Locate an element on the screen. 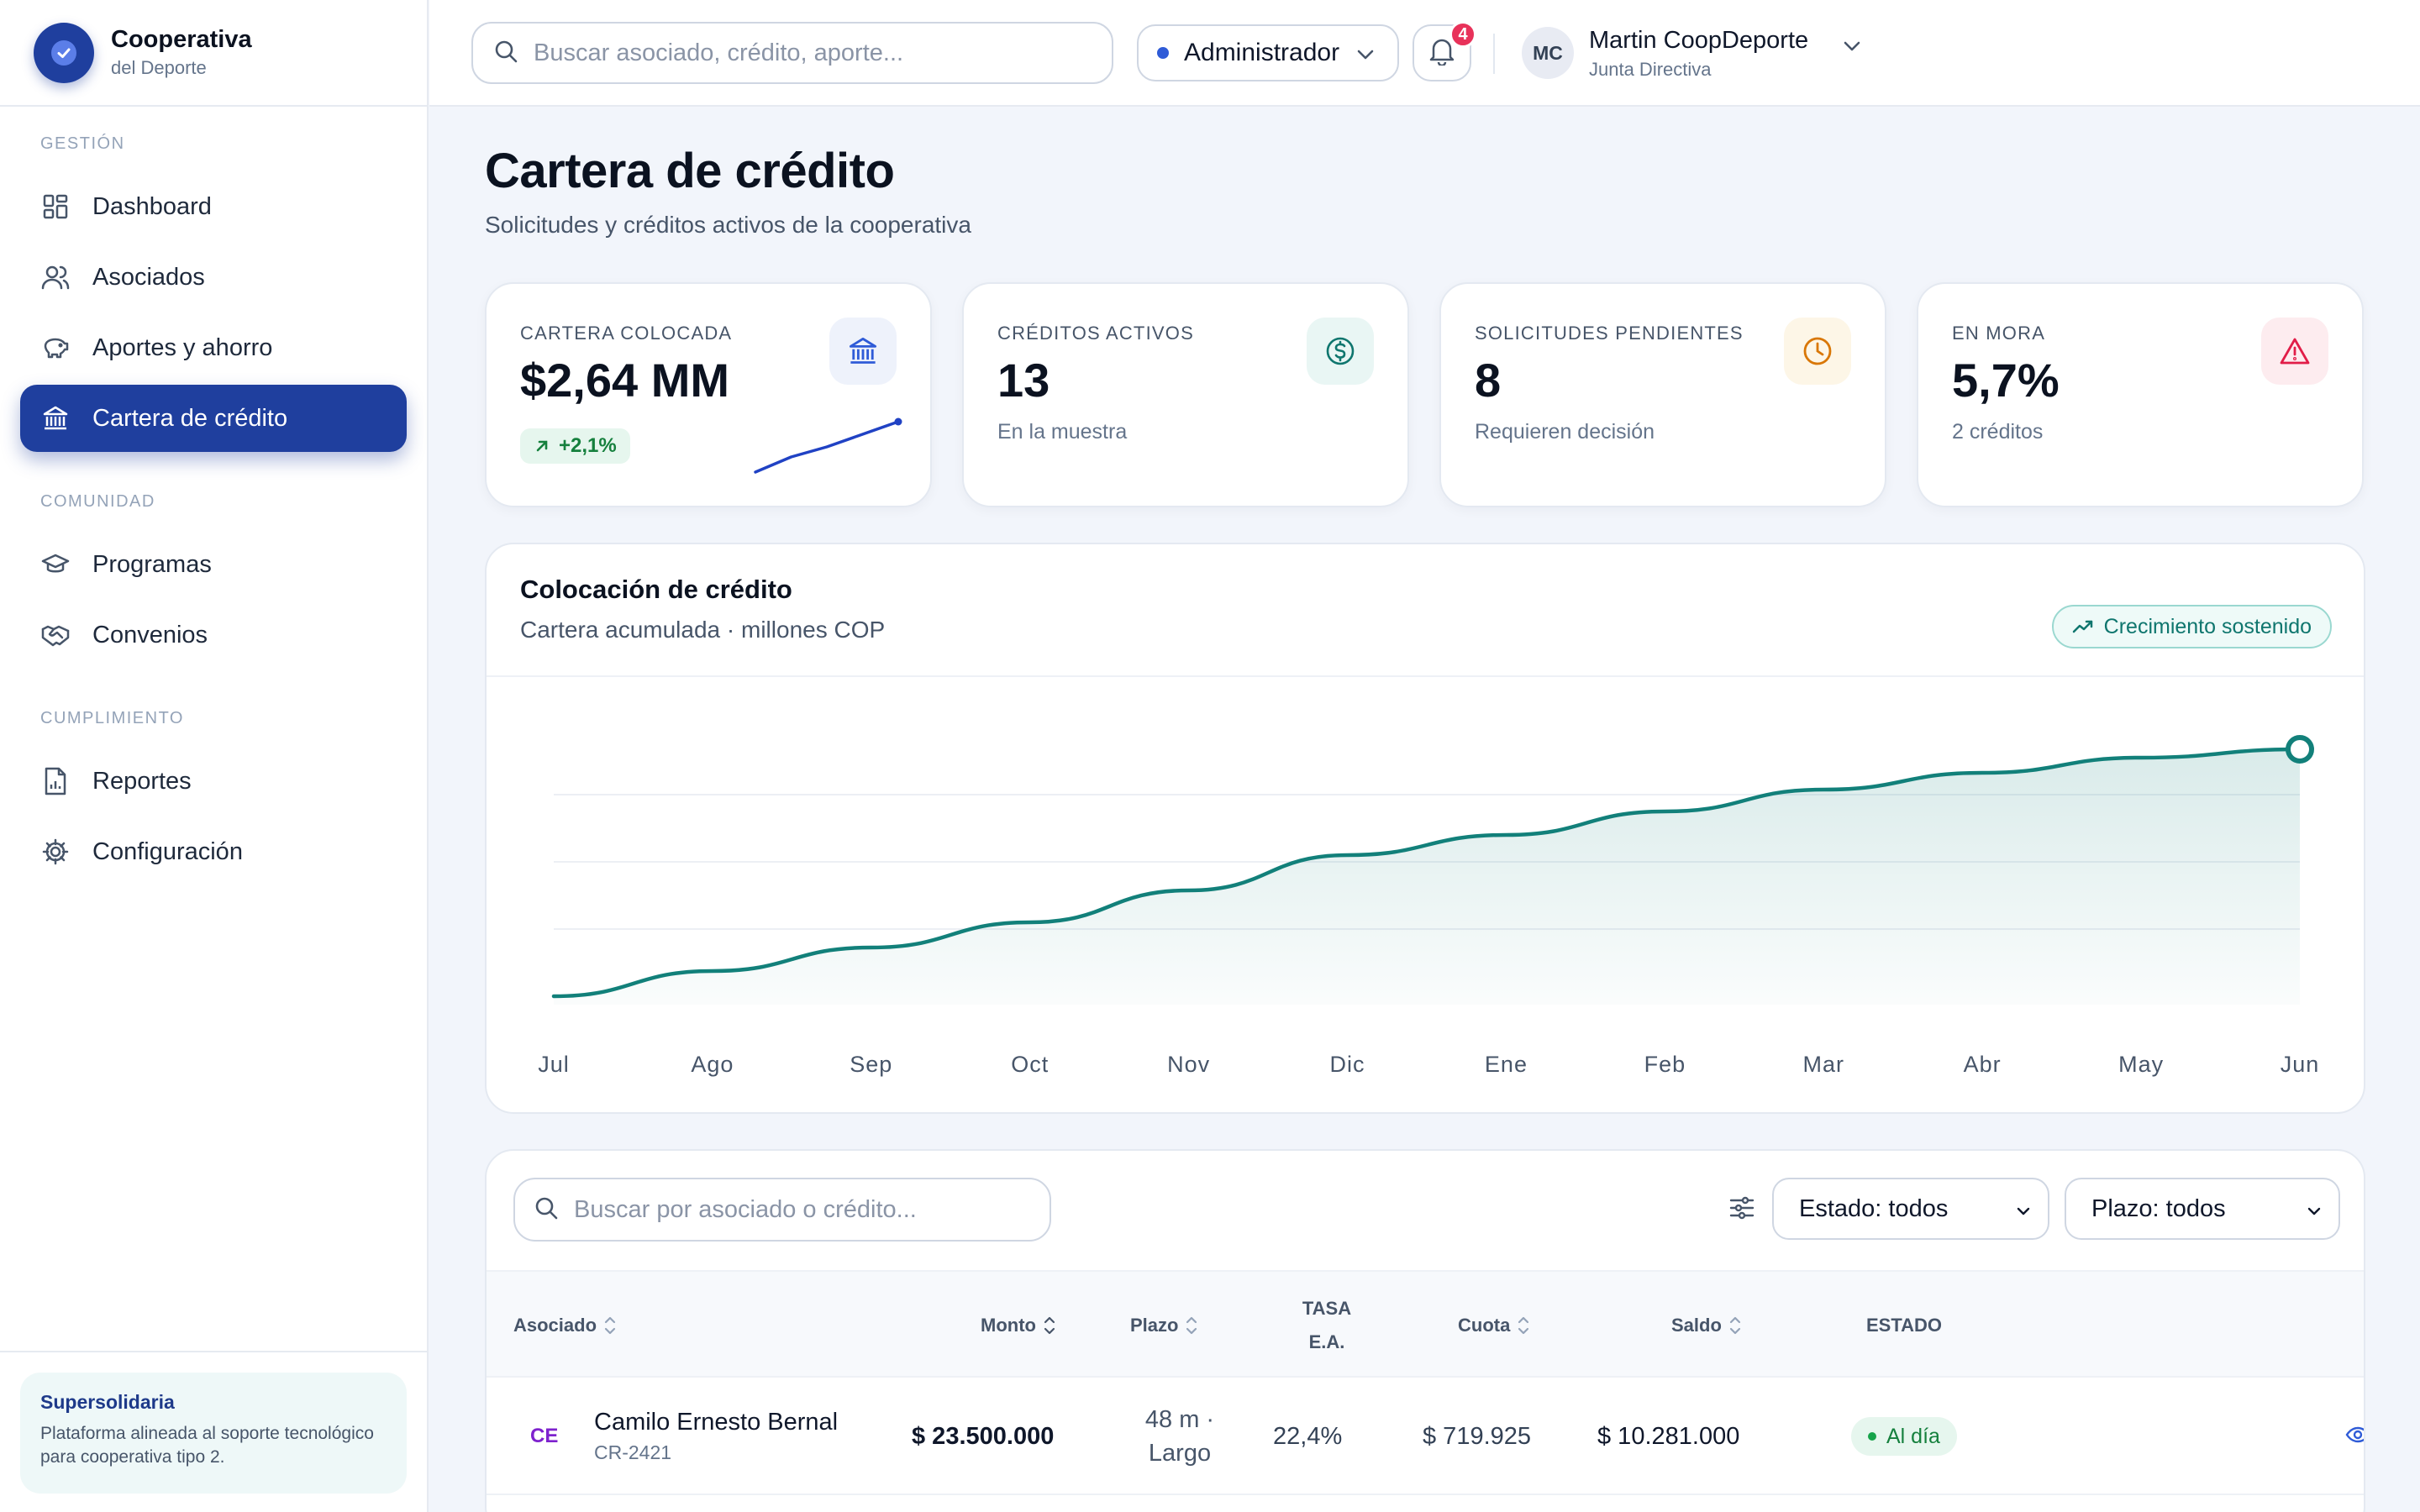 Image resolution: width=2420 pixels, height=1512 pixels. row-initials: CE is located at coordinates (544, 1436).